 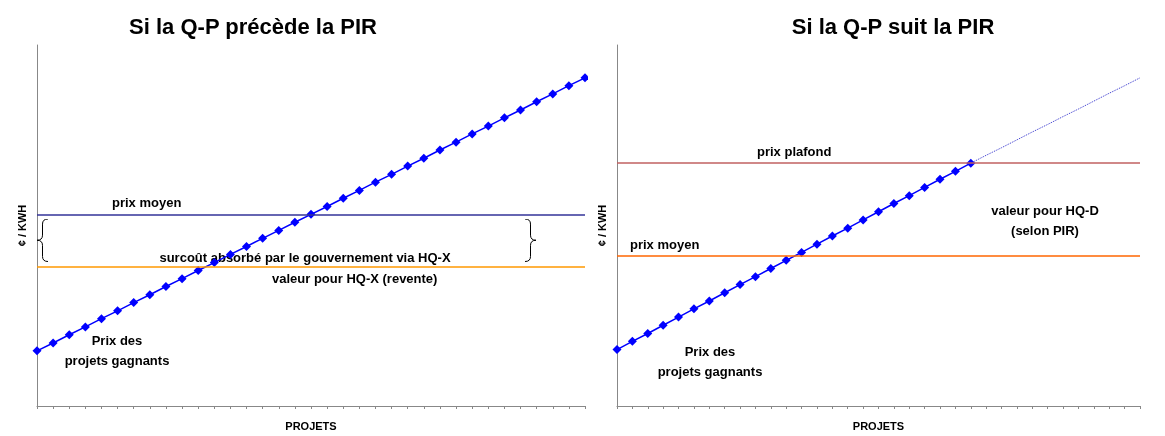 I want to click on ref-line-label: prix plafond, so click(x=794, y=152).